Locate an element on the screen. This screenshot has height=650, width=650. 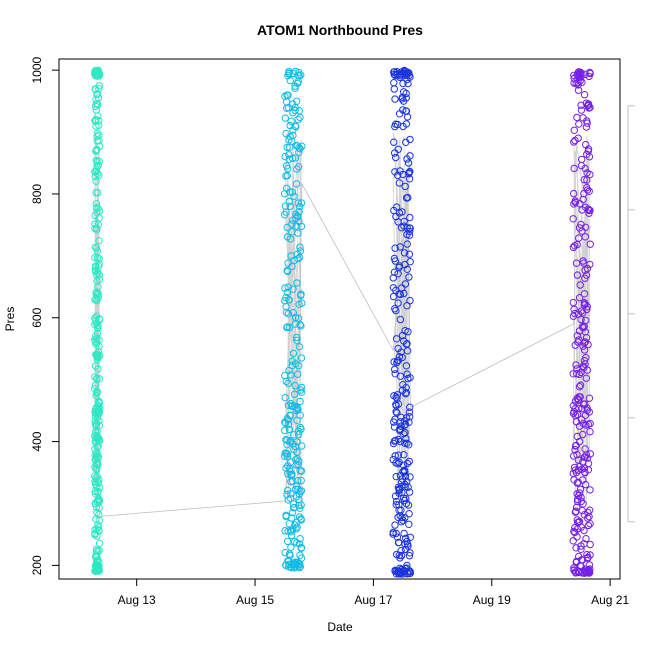
x-tick-label: Aug 17 is located at coordinates (373, 600).